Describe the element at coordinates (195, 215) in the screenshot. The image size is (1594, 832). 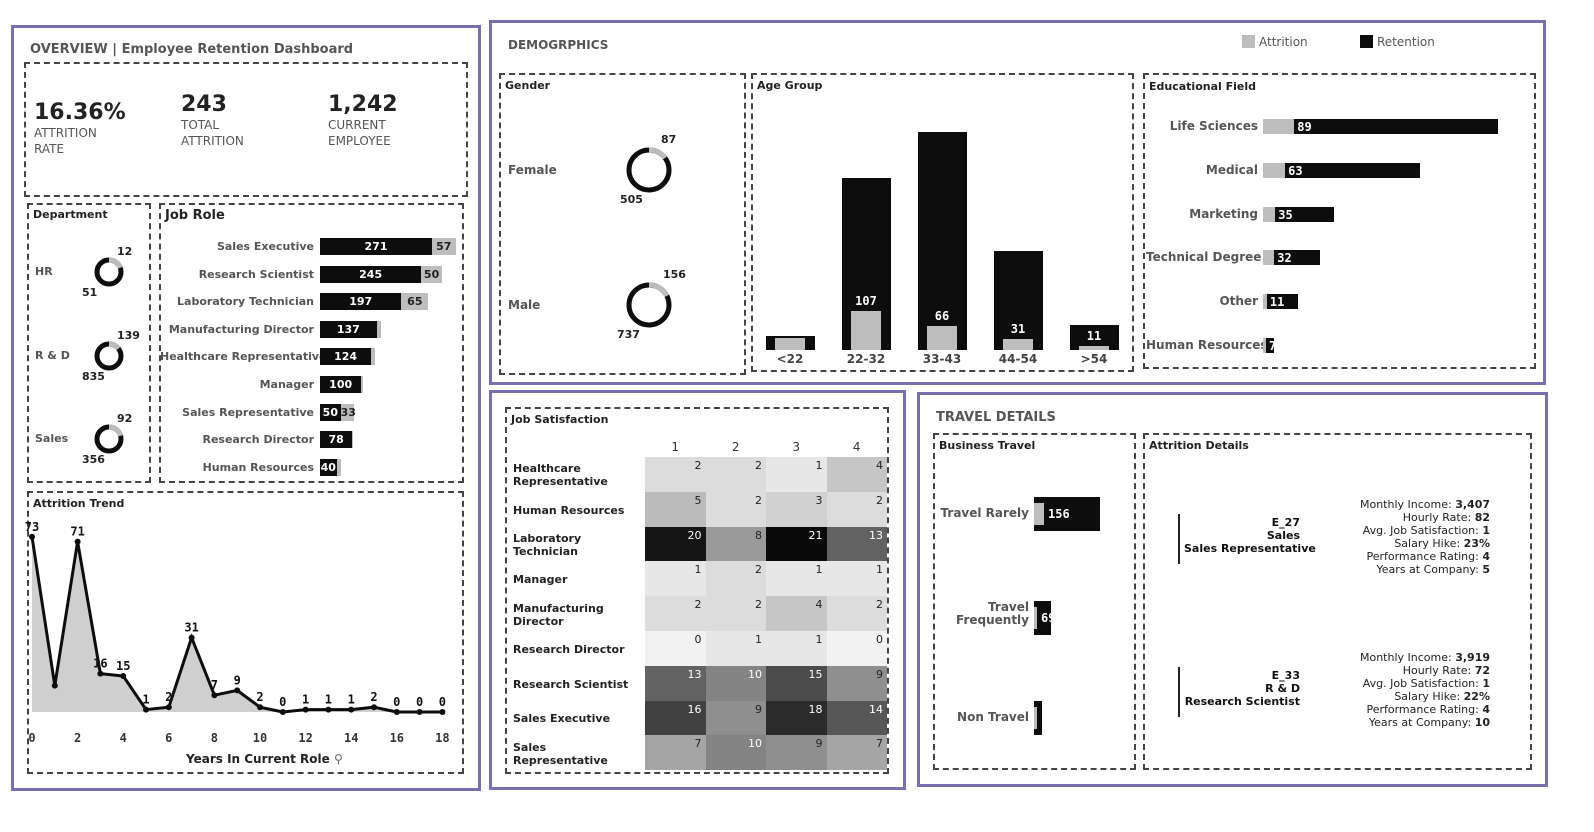
I see `job-role-title: Job Role` at that location.